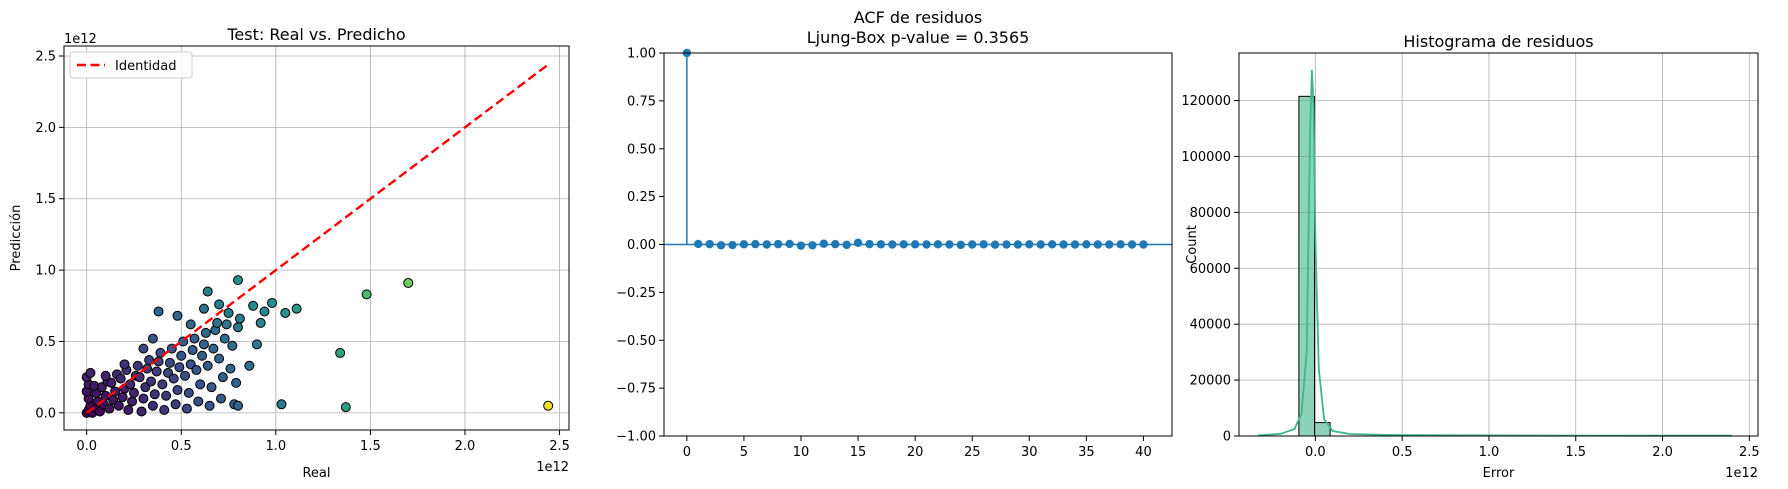 The image size is (1788, 489). What do you see at coordinates (49, 235) in the screenshot?
I see `scatter-y-ticks: 0.0 0.5 1.0 1.5 2.0 2.5` at bounding box center [49, 235].